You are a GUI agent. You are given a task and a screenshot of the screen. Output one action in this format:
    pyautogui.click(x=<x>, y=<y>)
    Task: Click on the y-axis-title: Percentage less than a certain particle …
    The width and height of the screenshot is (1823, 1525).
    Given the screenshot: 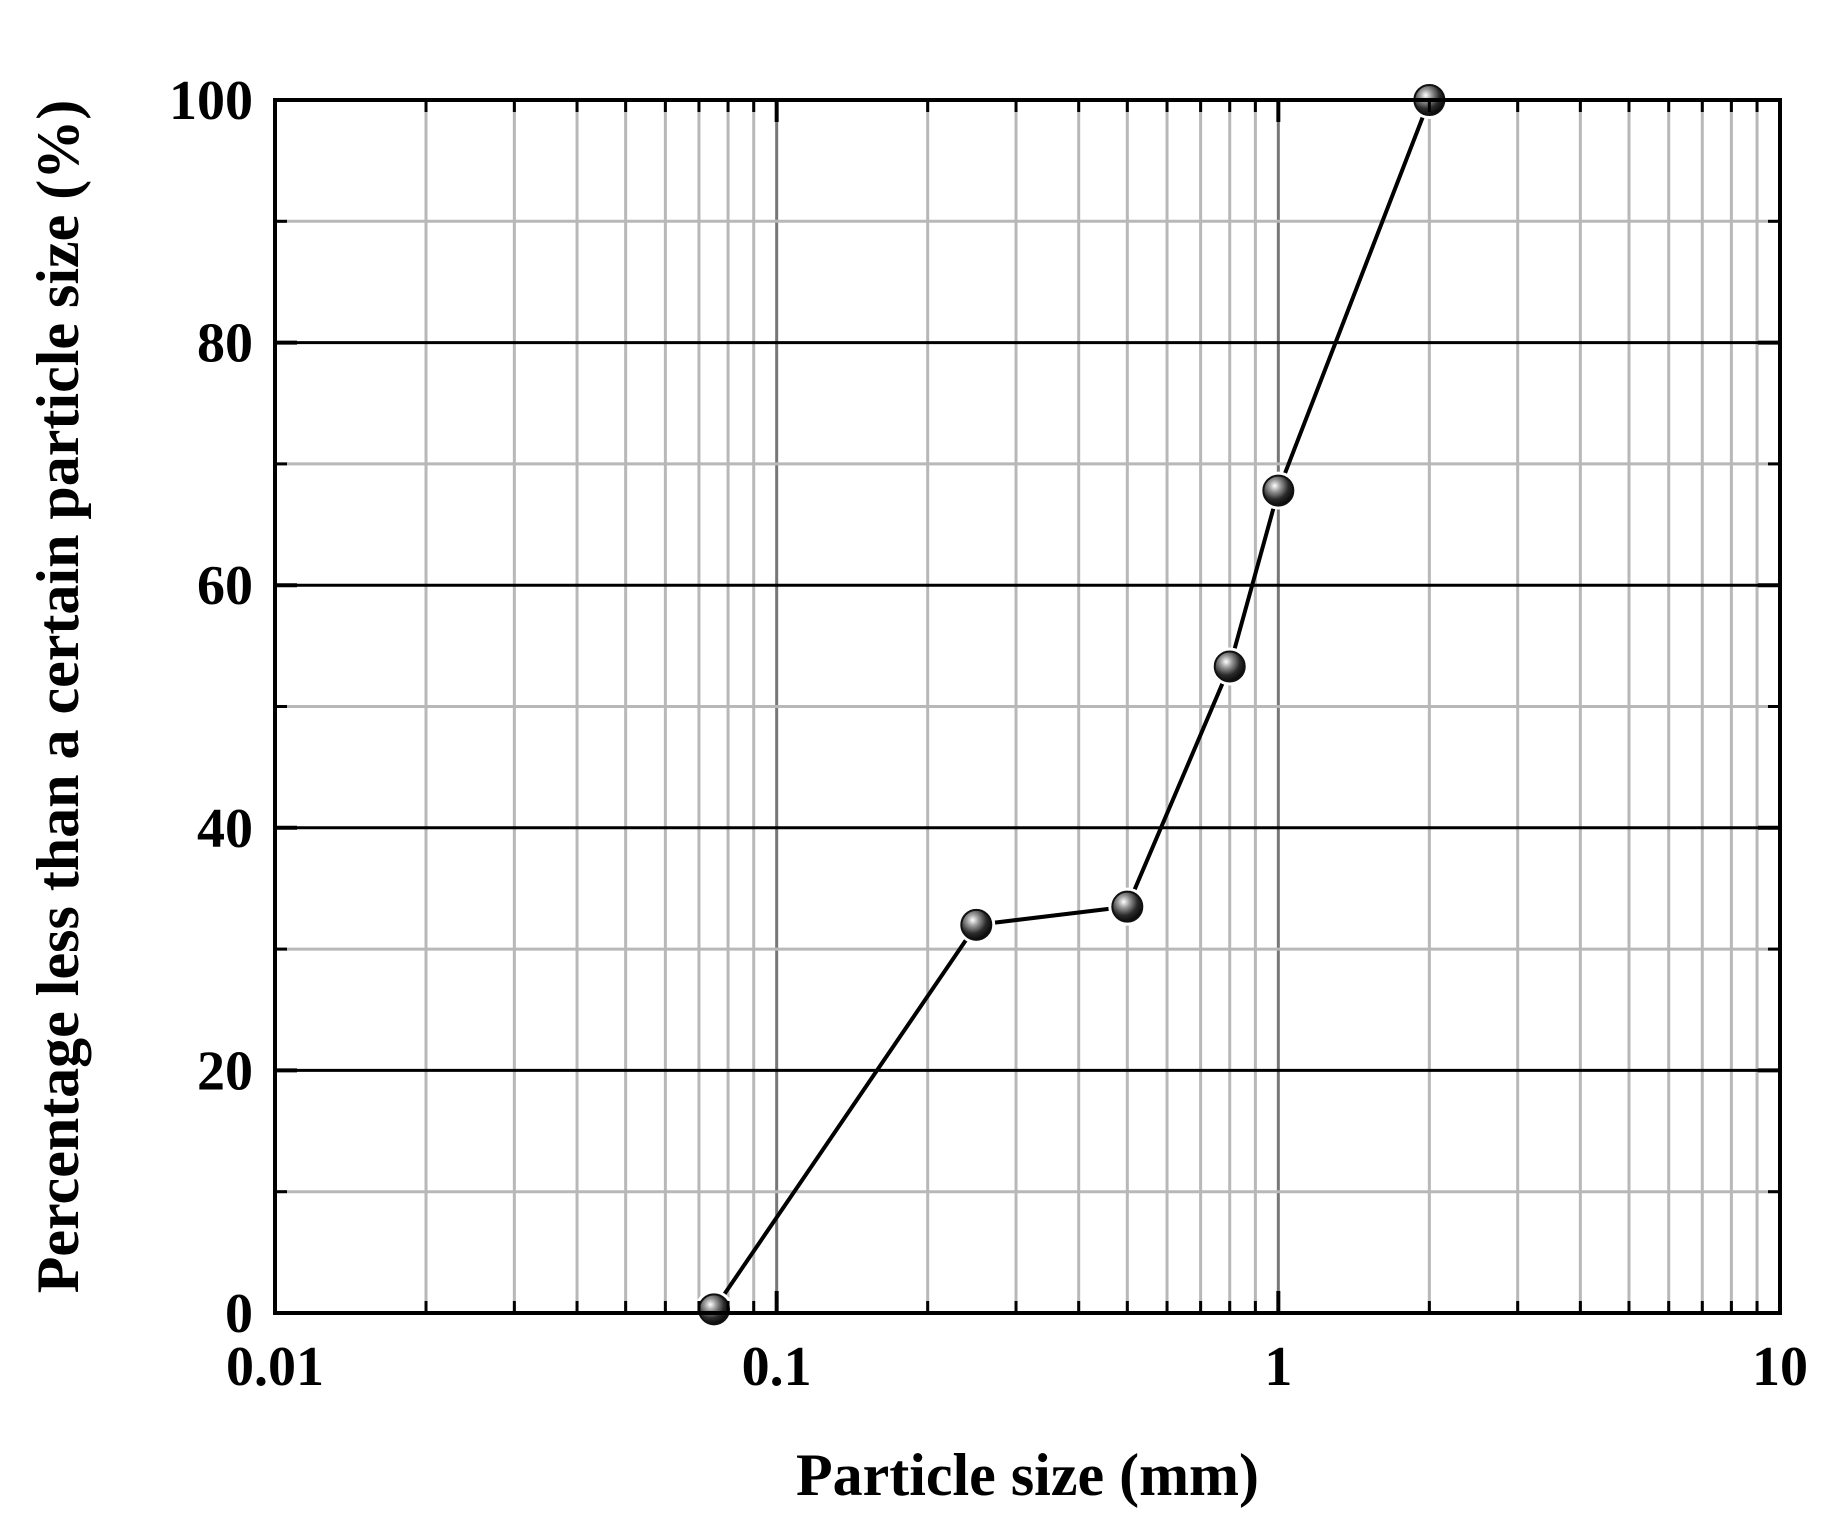 What is the action you would take?
    pyautogui.click(x=58, y=697)
    